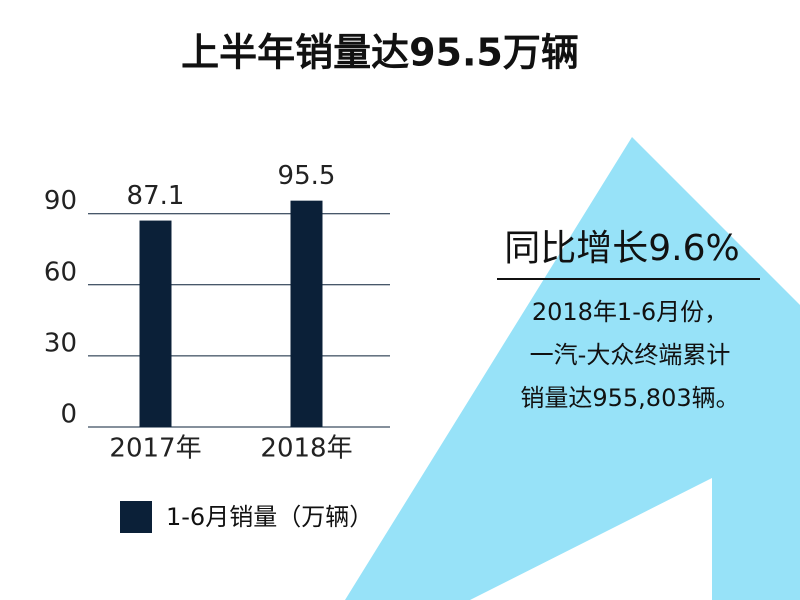 Image resolution: width=800 pixels, height=600 pixels. Describe the element at coordinates (269, 517) in the screenshot. I see `legend-label: 1-6月销量（万辆）` at that location.